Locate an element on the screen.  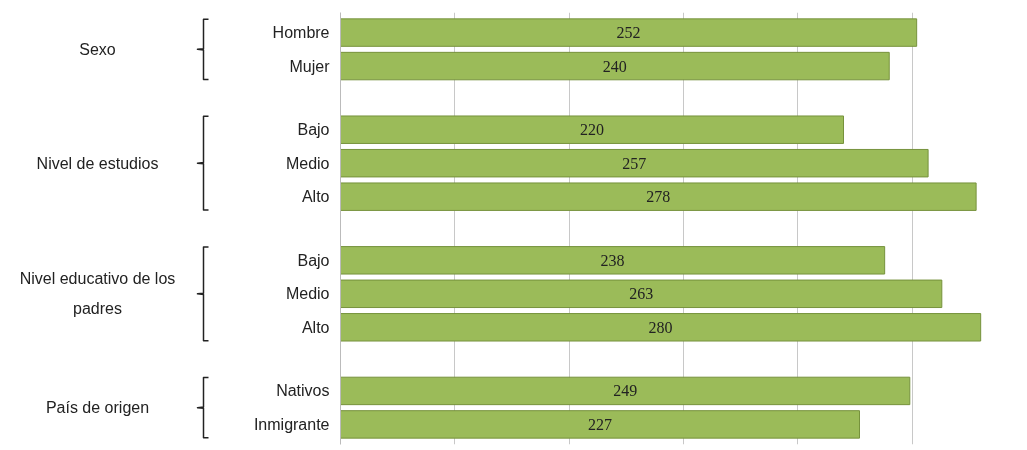
data-label: 278 is located at coordinates (658, 197).